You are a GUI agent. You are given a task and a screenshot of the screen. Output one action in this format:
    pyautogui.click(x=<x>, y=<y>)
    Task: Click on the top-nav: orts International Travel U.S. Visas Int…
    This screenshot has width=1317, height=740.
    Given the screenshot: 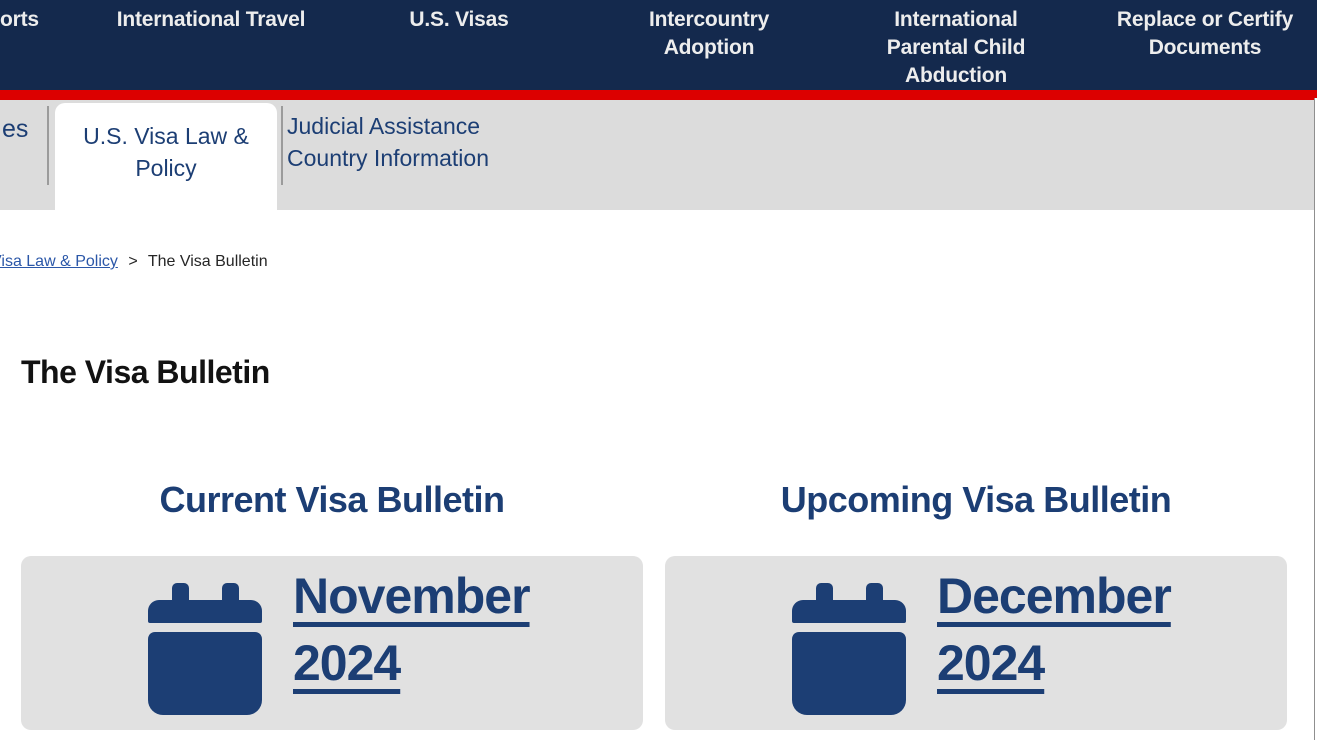 What is the action you would take?
    pyautogui.click(x=658, y=45)
    